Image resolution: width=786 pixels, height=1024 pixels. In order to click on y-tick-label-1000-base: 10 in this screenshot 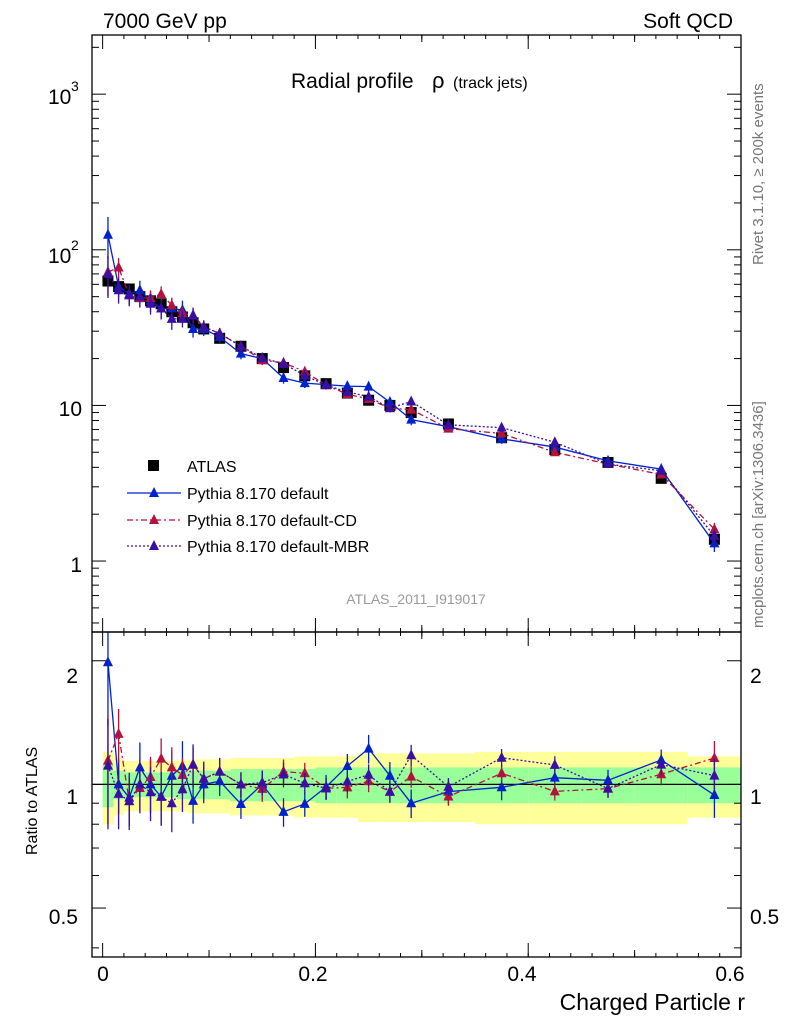, I will do `click(59, 97)`.